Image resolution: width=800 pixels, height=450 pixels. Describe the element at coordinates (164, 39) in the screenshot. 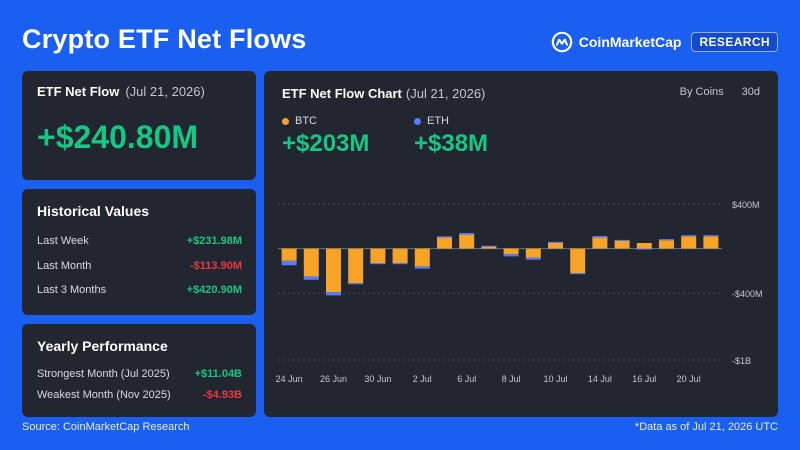

I see `page-title: Crypto ETF Net Flows` at that location.